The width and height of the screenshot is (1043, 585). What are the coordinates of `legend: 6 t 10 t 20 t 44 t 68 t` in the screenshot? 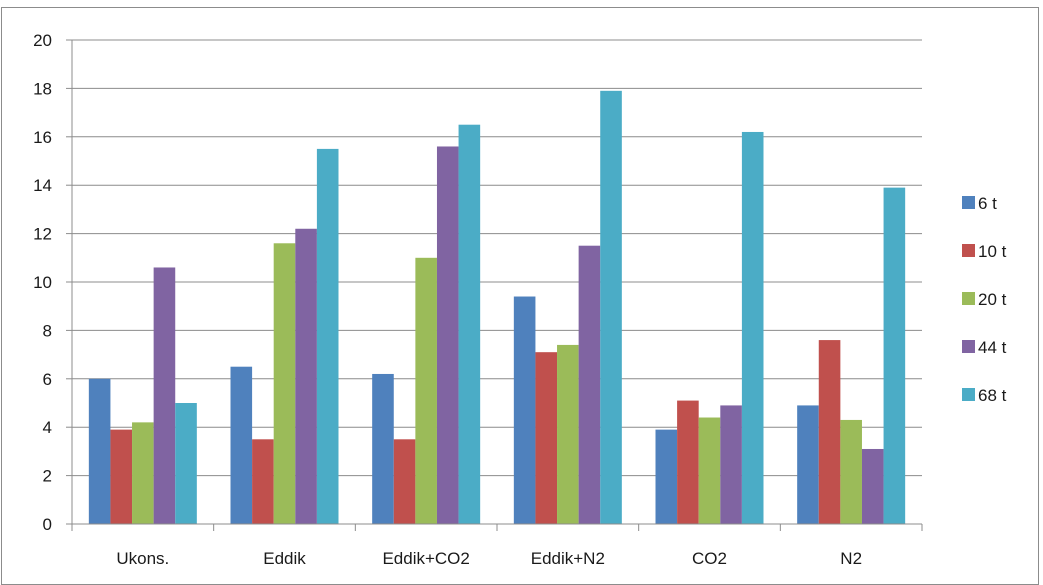 It's located at (984, 299).